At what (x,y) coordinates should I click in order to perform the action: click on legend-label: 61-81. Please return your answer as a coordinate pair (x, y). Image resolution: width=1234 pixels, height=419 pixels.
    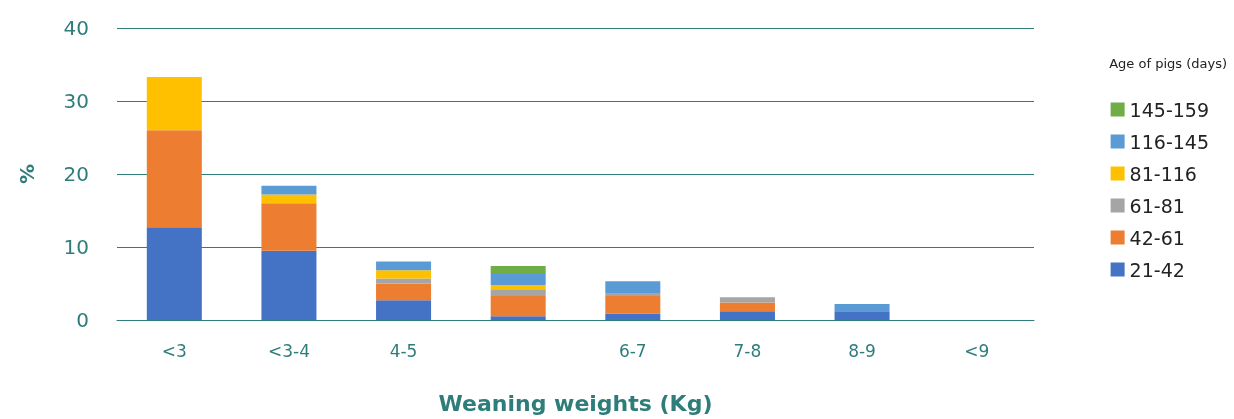
    Looking at the image, I should click on (1157, 205).